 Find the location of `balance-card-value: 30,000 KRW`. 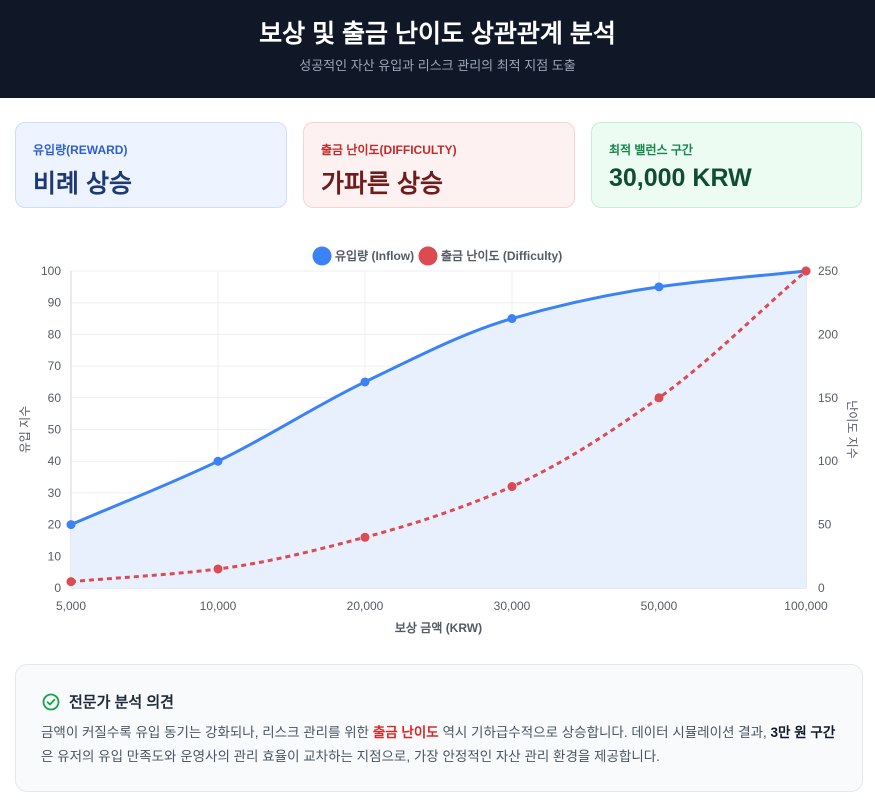

balance-card-value: 30,000 KRW is located at coordinates (680, 178).